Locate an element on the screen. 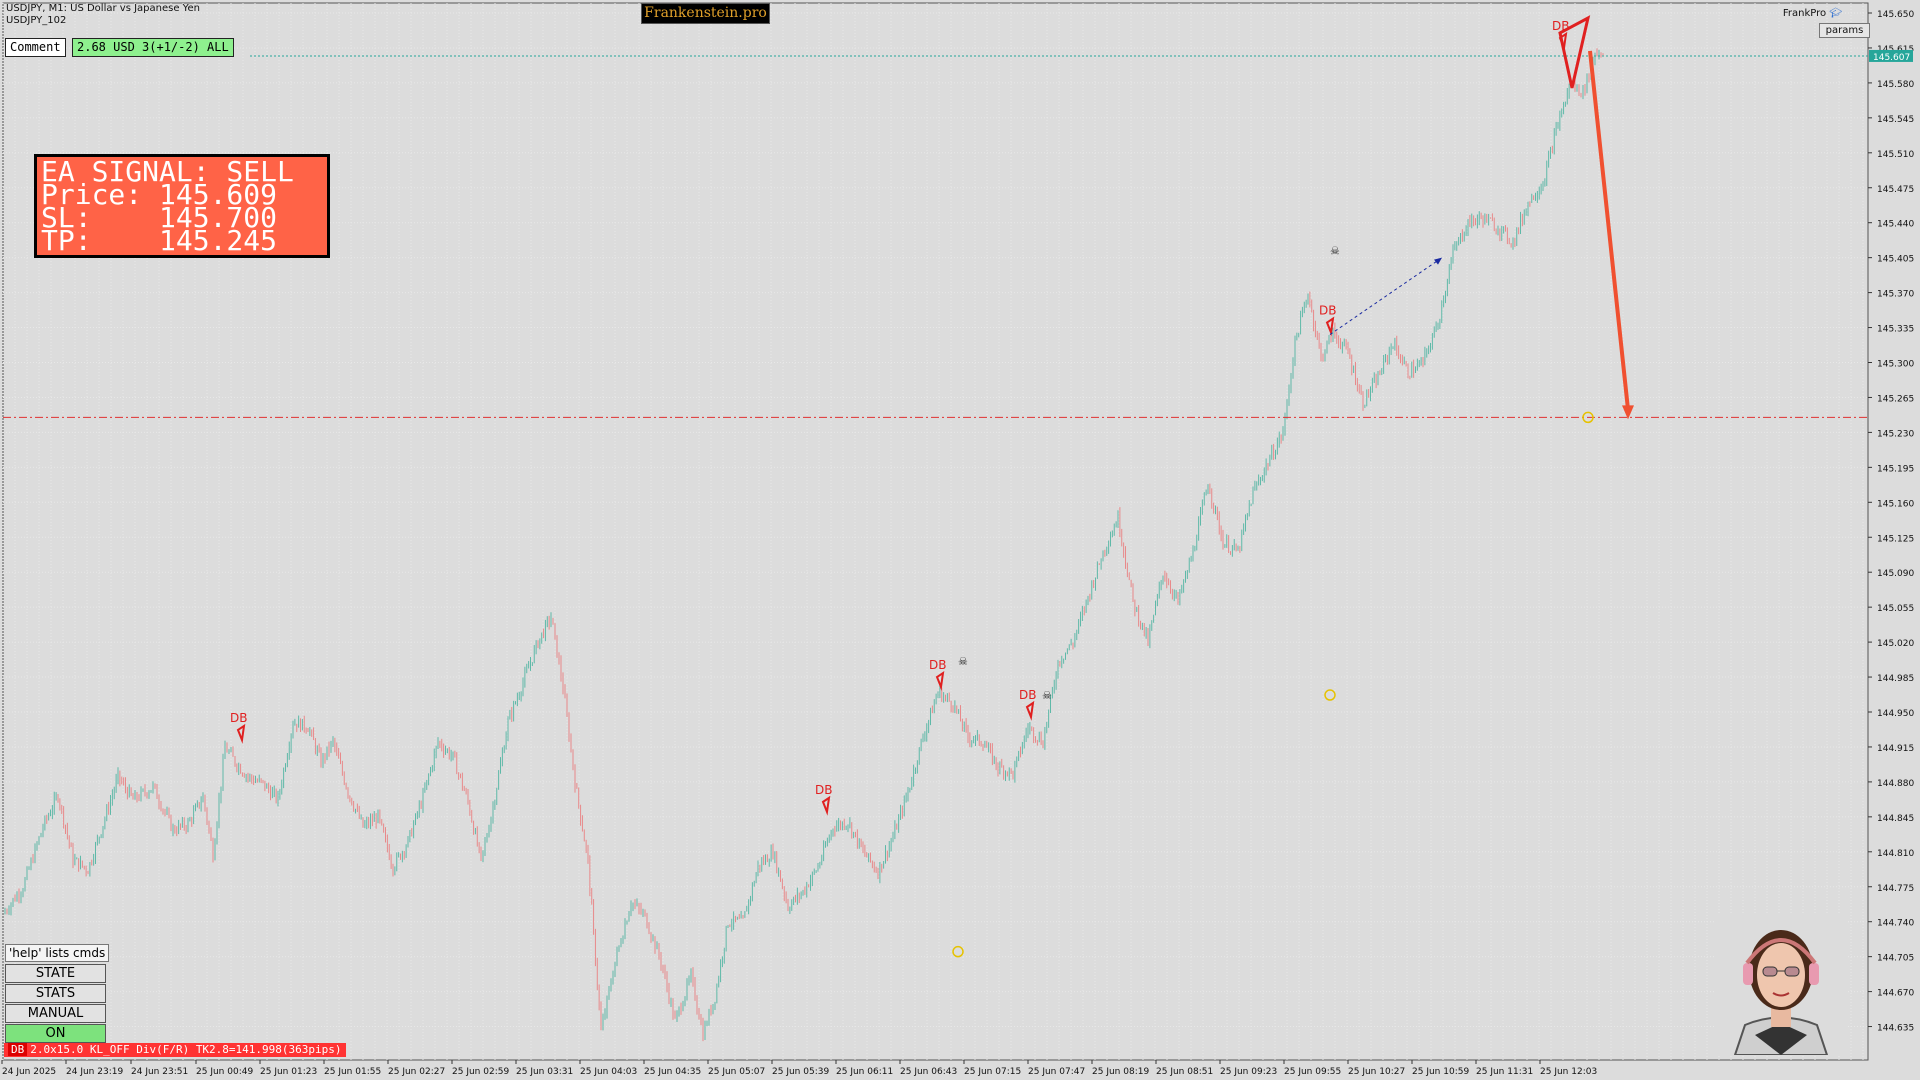  y-tick-label: 145.265 is located at coordinates (1895, 399).